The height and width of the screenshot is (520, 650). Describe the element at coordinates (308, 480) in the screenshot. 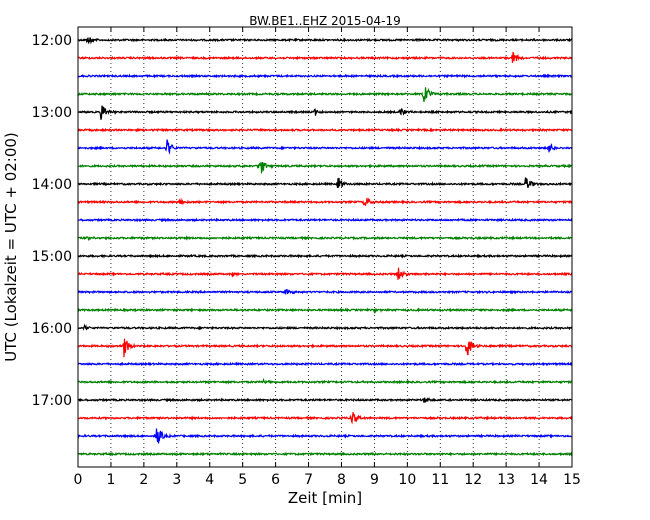

I see `x-tick-label: 7` at that location.